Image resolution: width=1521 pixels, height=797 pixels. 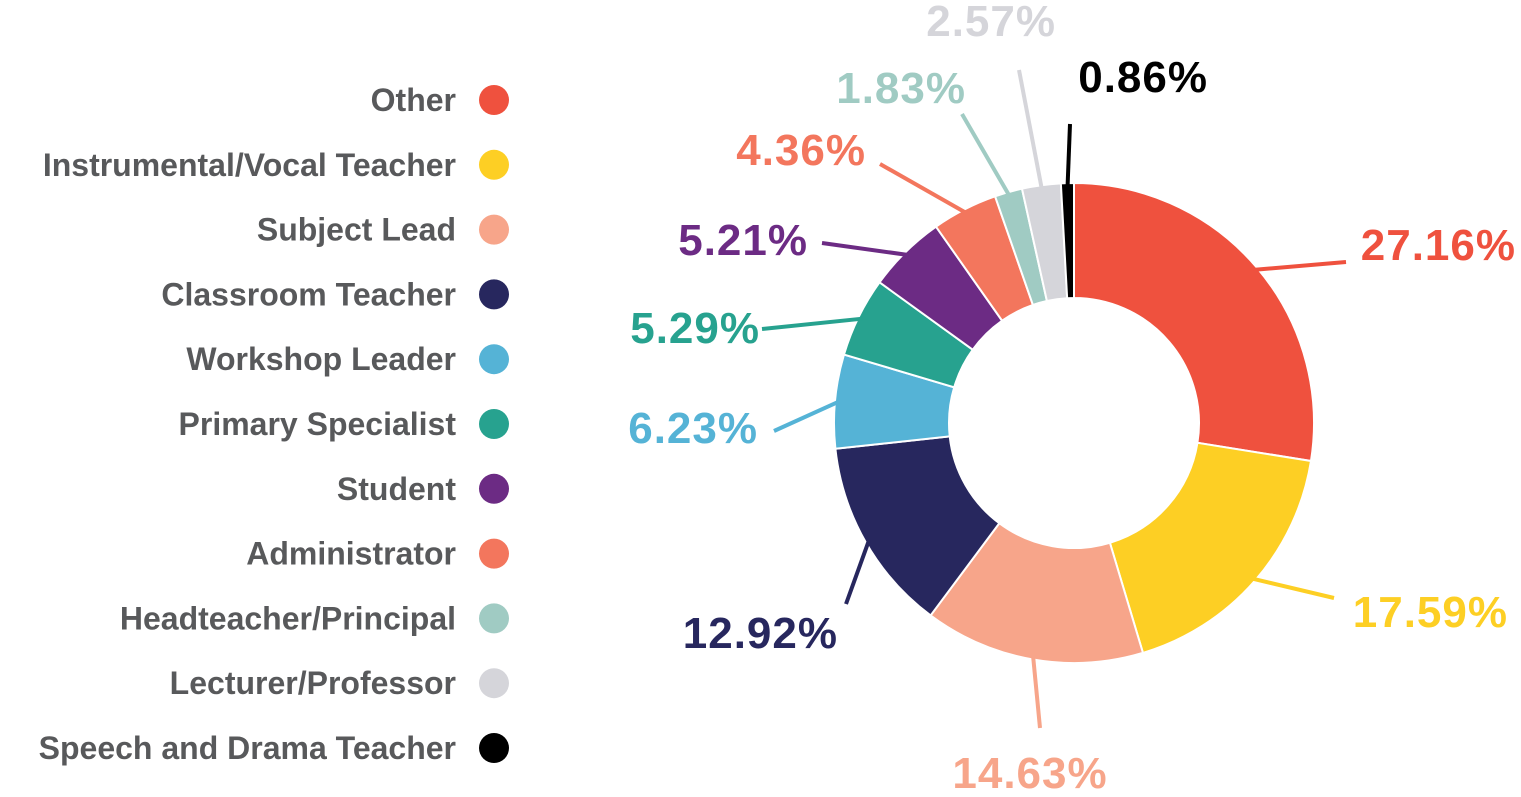 What do you see at coordinates (1300, 266) in the screenshot?
I see `leader-line-other` at bounding box center [1300, 266].